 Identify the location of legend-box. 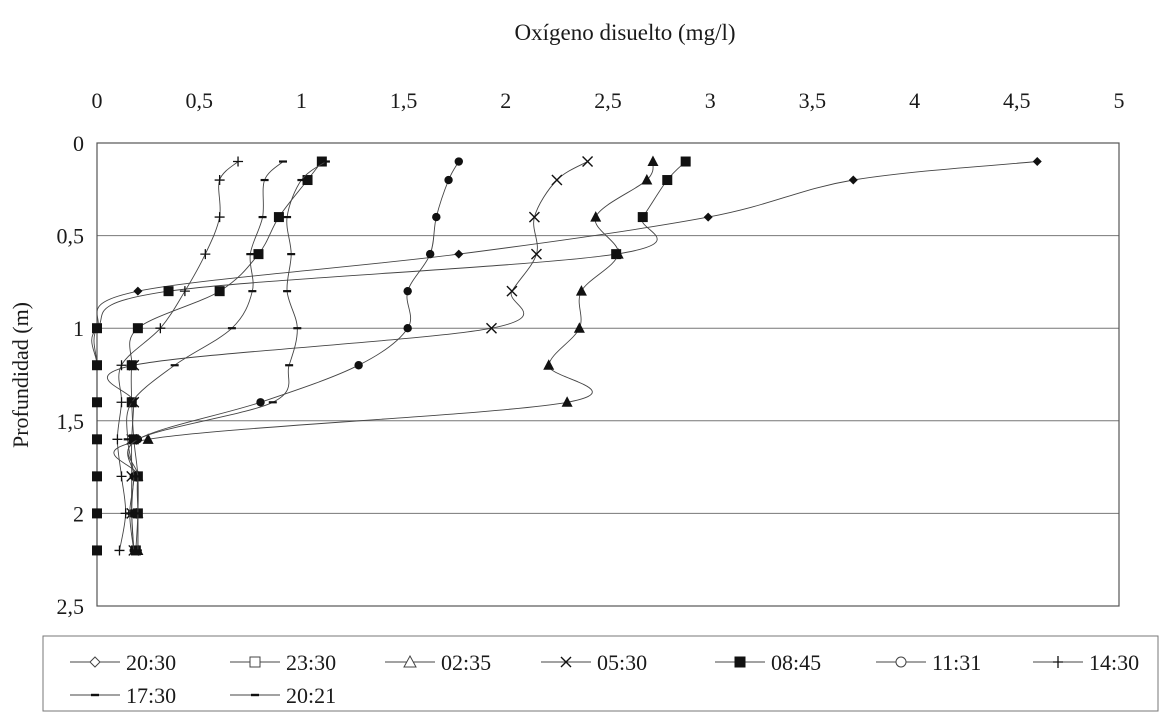
(600, 673).